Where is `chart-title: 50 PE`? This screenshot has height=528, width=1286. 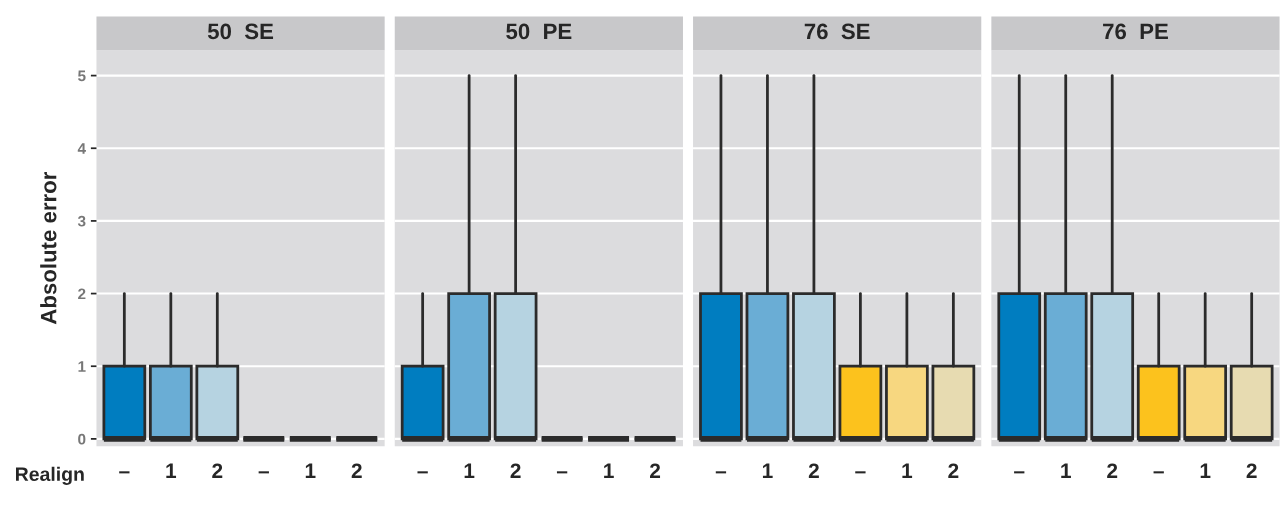
chart-title: 50 PE is located at coordinates (539, 31).